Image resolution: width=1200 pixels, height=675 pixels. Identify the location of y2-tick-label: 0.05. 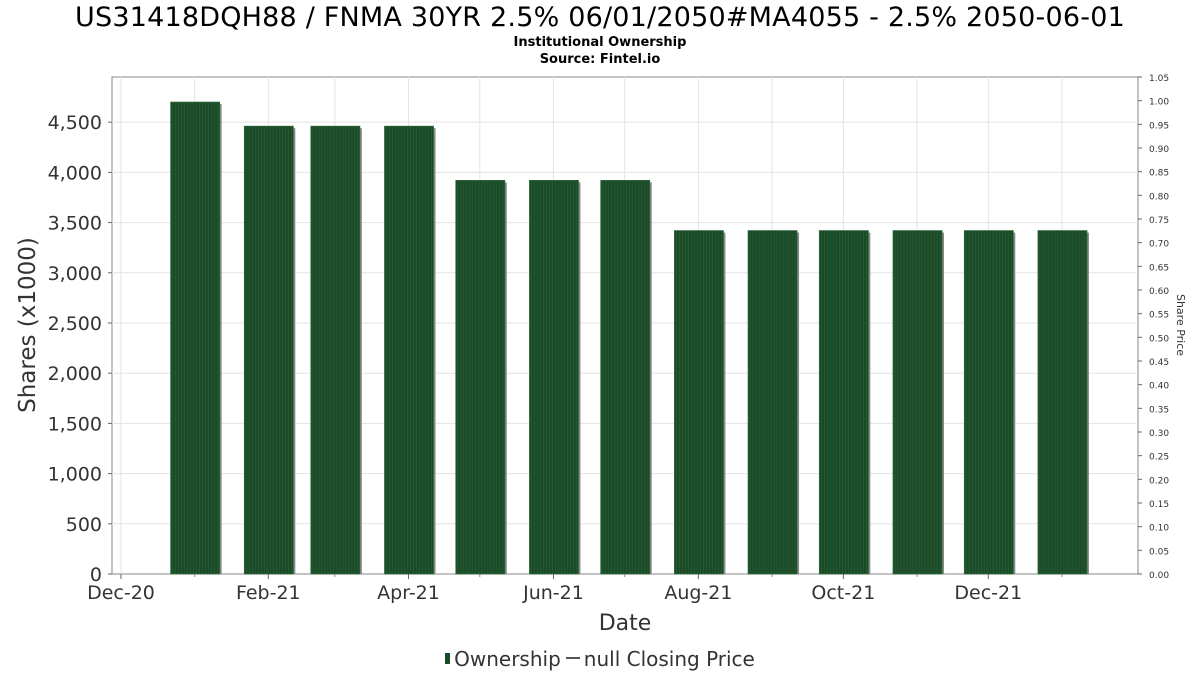
(1159, 552).